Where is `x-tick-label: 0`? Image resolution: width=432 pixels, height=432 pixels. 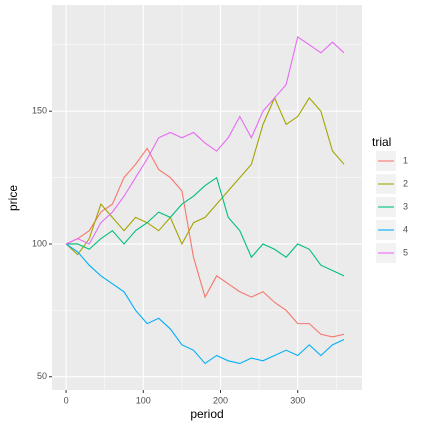 x-tick-label: 0 is located at coordinates (66, 400).